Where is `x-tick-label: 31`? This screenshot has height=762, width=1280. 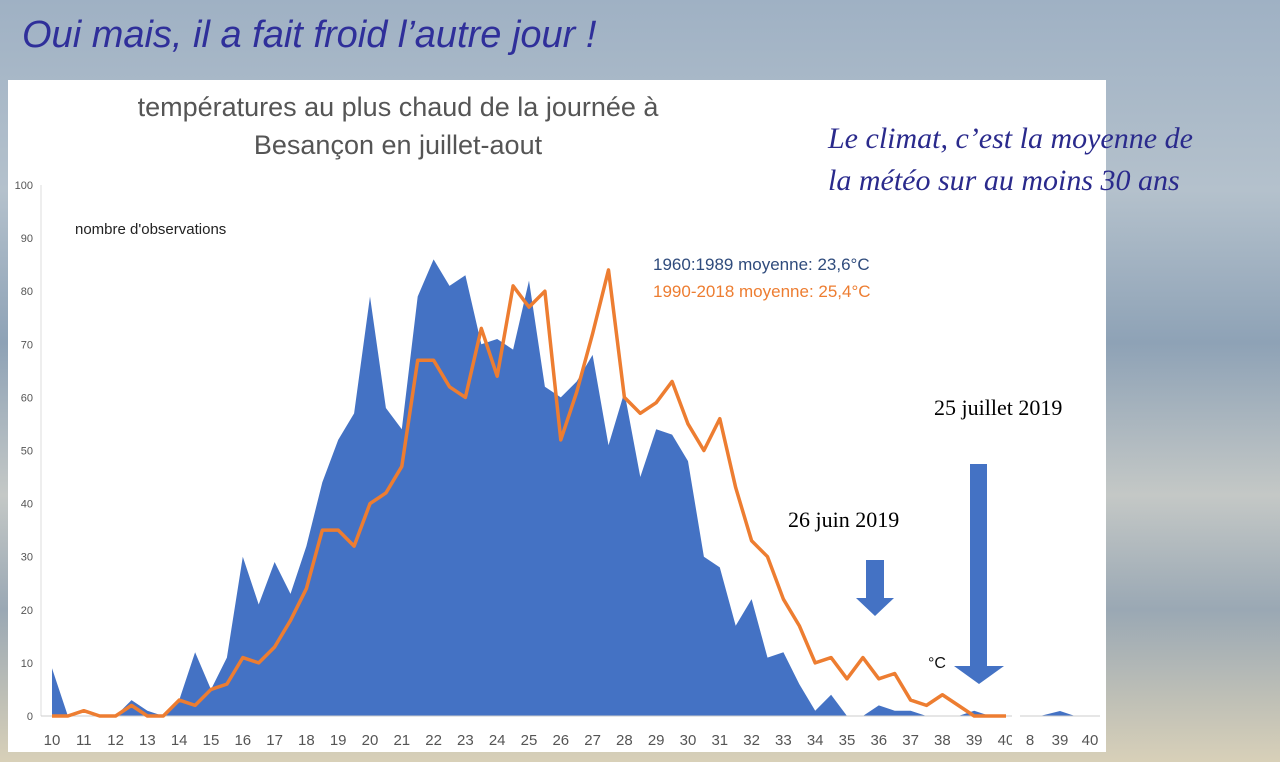 x-tick-label: 31 is located at coordinates (719, 740).